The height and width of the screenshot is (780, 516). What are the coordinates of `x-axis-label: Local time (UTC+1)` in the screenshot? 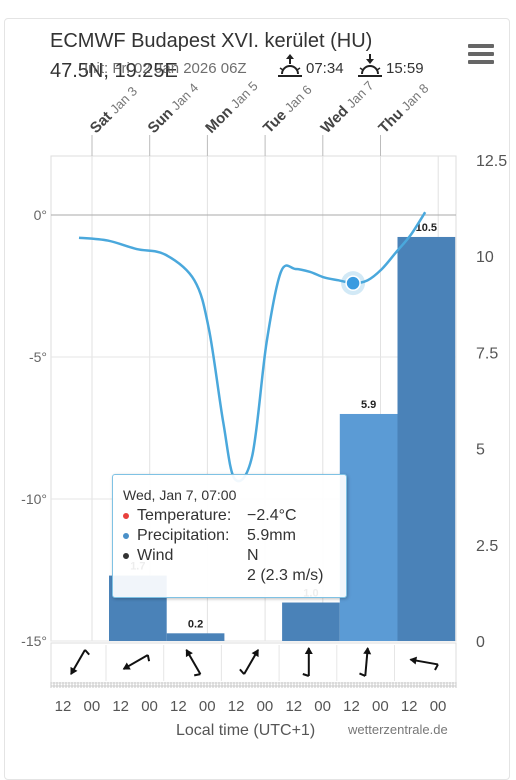 It's located at (246, 730).